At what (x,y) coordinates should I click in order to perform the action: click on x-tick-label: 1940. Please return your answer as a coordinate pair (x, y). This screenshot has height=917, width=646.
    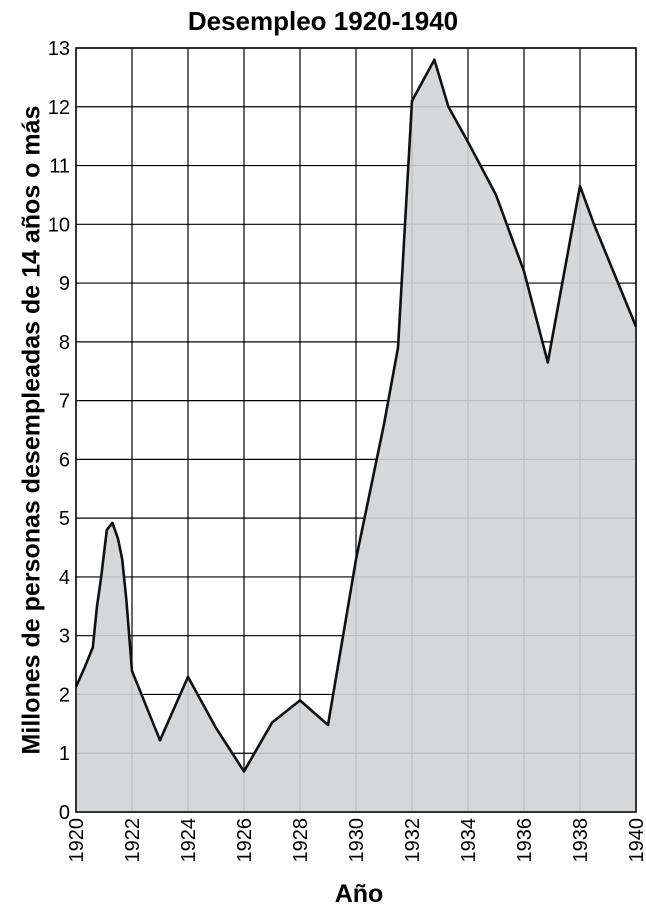
    Looking at the image, I should click on (636, 840).